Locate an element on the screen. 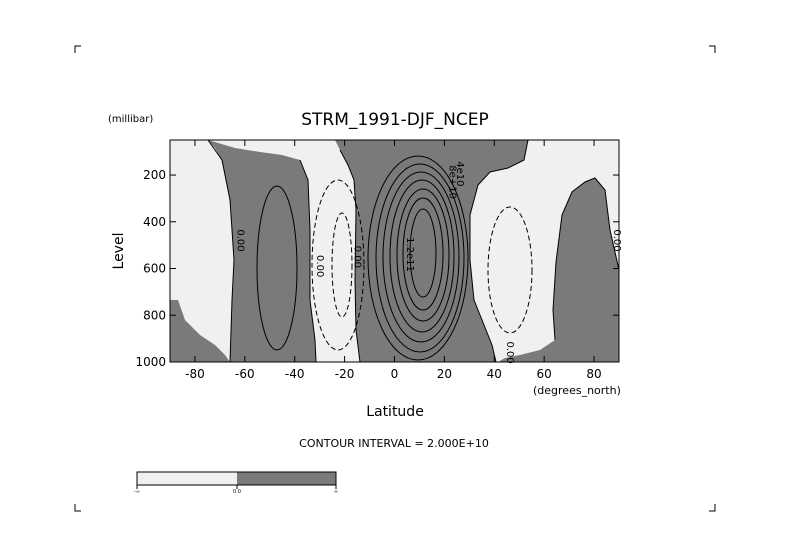 The image size is (789, 558). negative-contour-nh is located at coordinates (510, 270).